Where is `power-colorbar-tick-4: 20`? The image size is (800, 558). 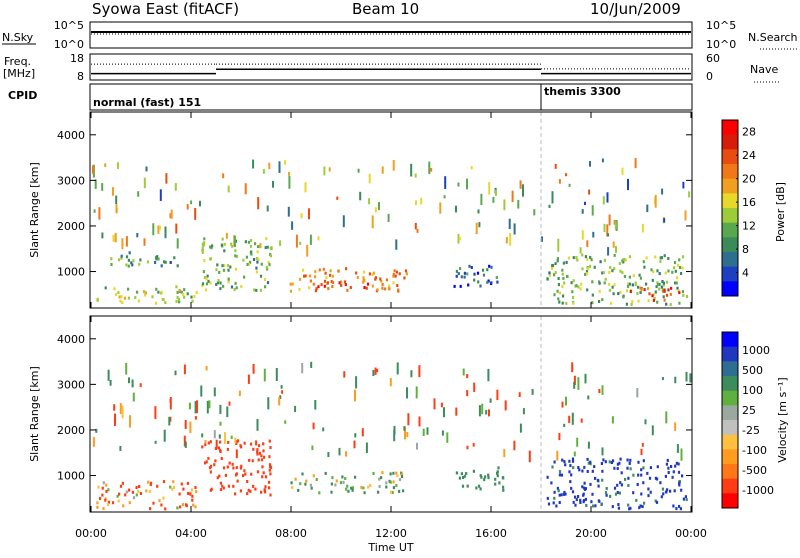 power-colorbar-tick-4: 20 is located at coordinates (749, 179).